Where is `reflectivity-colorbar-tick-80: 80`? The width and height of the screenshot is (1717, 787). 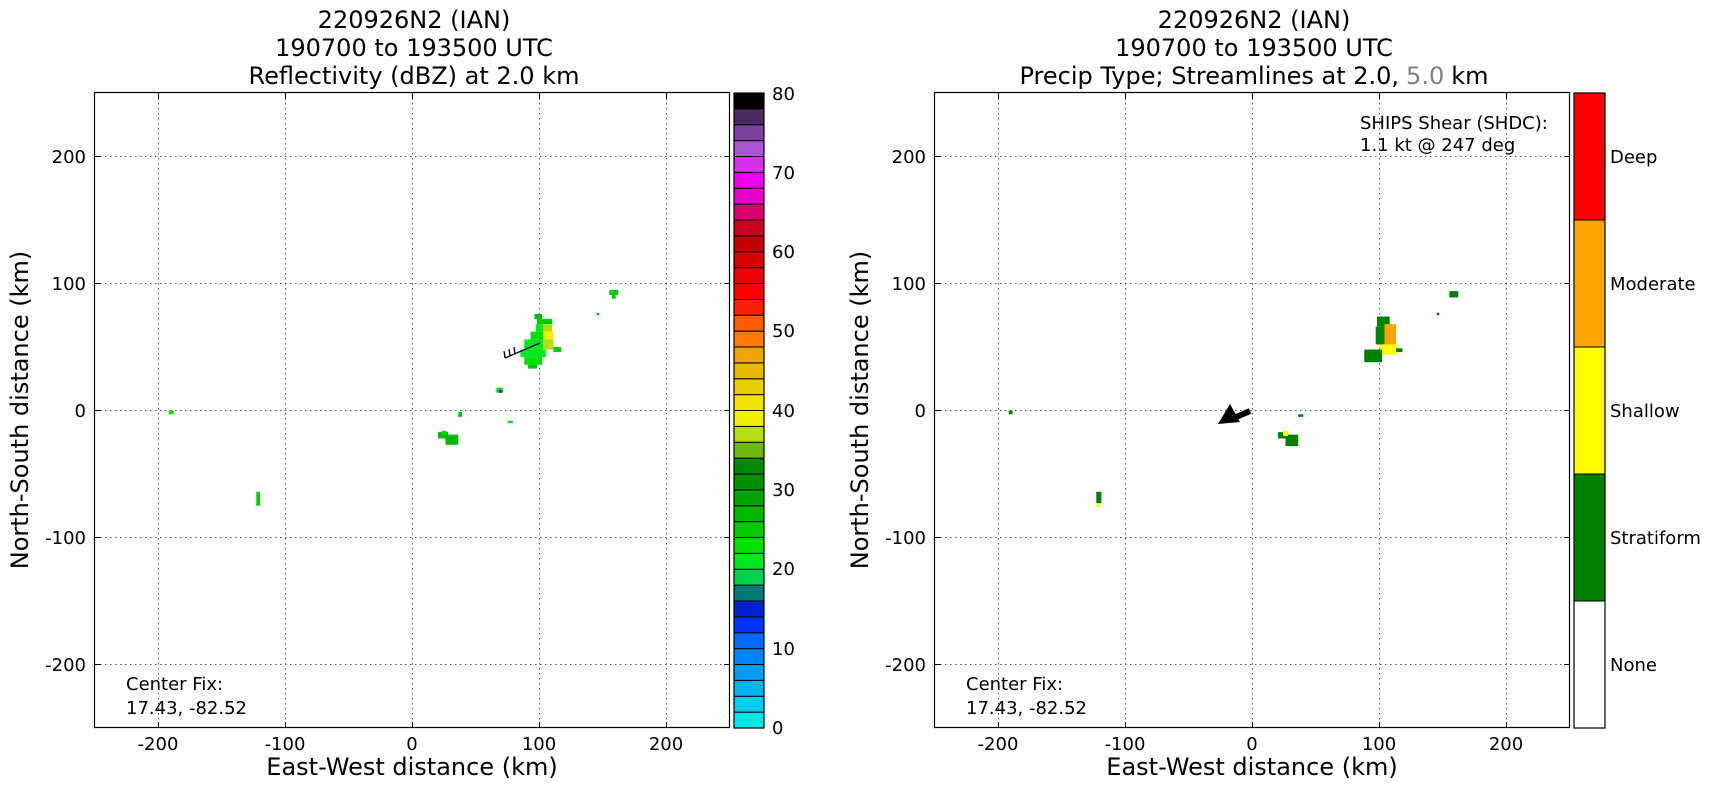
reflectivity-colorbar-tick-80: 80 is located at coordinates (783, 94).